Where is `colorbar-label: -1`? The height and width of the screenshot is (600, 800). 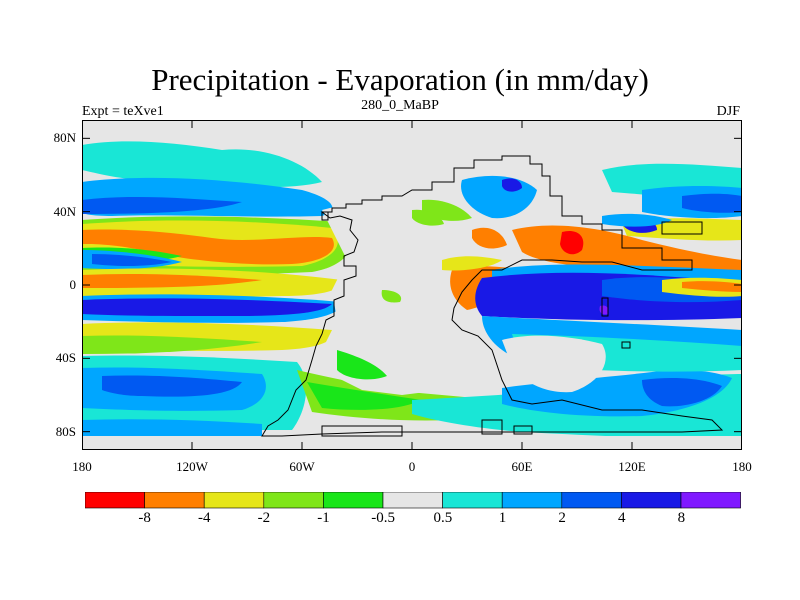 colorbar-label: -1 is located at coordinates (323, 518).